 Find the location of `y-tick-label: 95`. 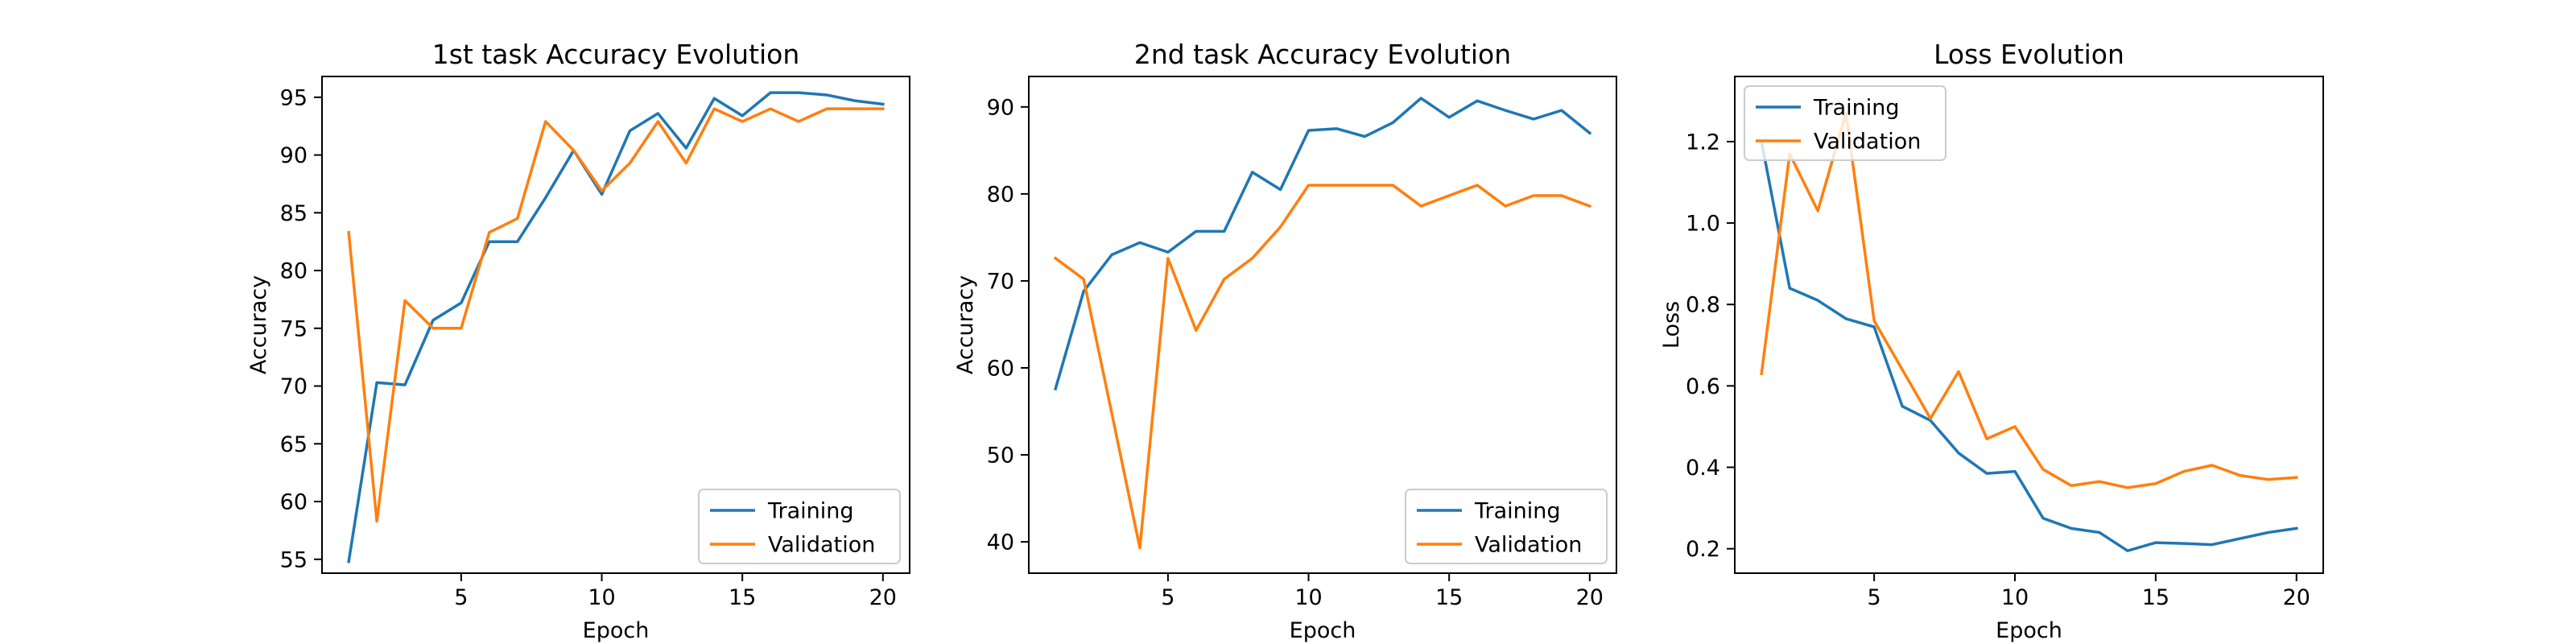

y-tick-label: 95 is located at coordinates (294, 97).